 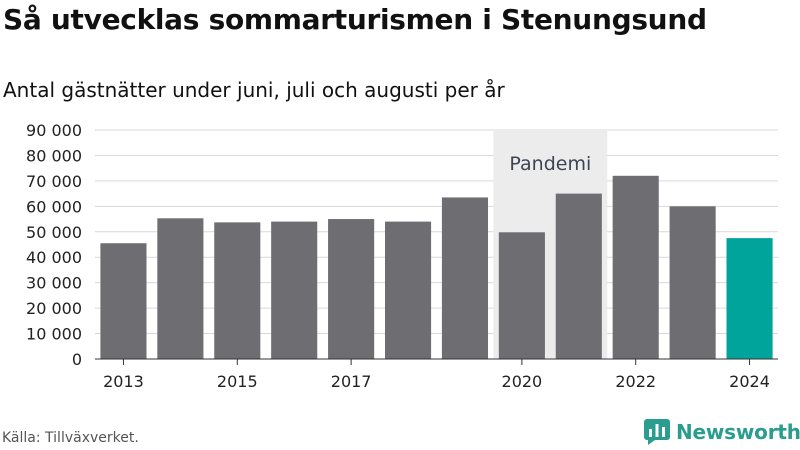 What do you see at coordinates (54, 232) in the screenshot?
I see `y-tick-label: 50 000` at bounding box center [54, 232].